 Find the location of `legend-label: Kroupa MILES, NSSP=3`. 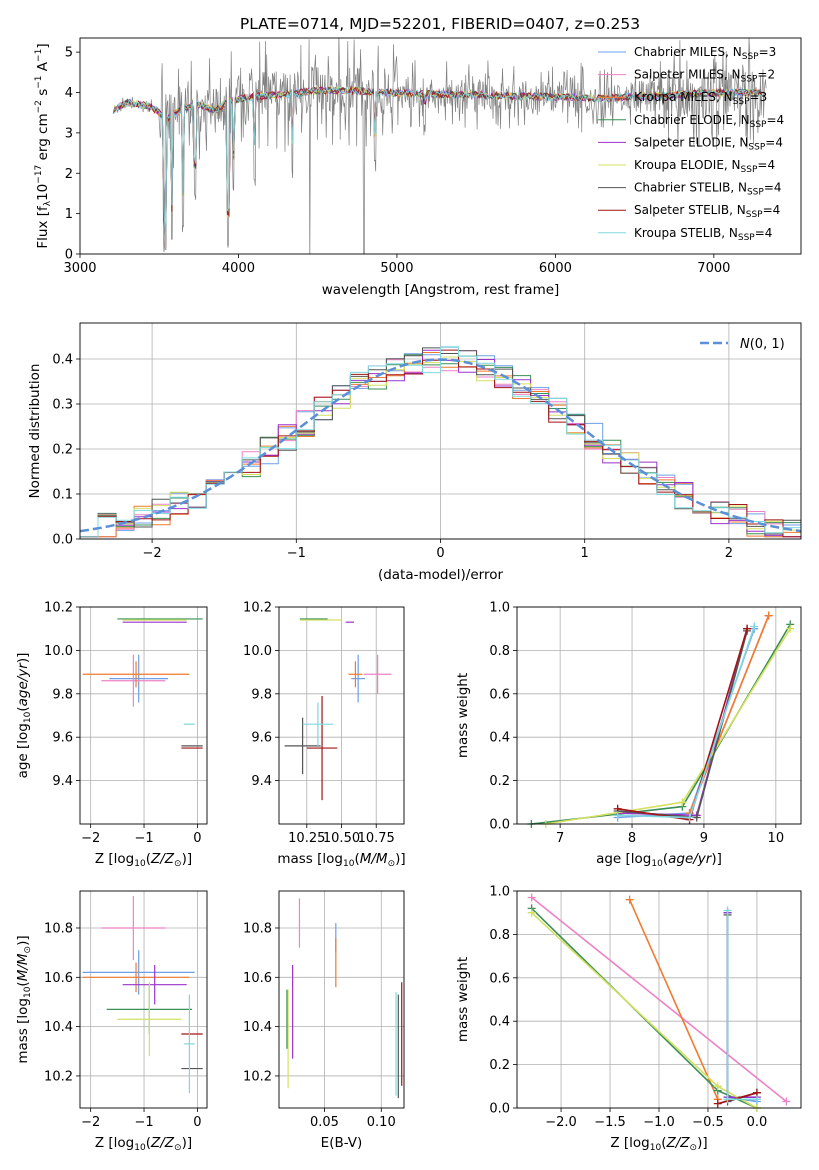

legend-label: Kroupa MILES, NSSP=3 is located at coordinates (700, 98).